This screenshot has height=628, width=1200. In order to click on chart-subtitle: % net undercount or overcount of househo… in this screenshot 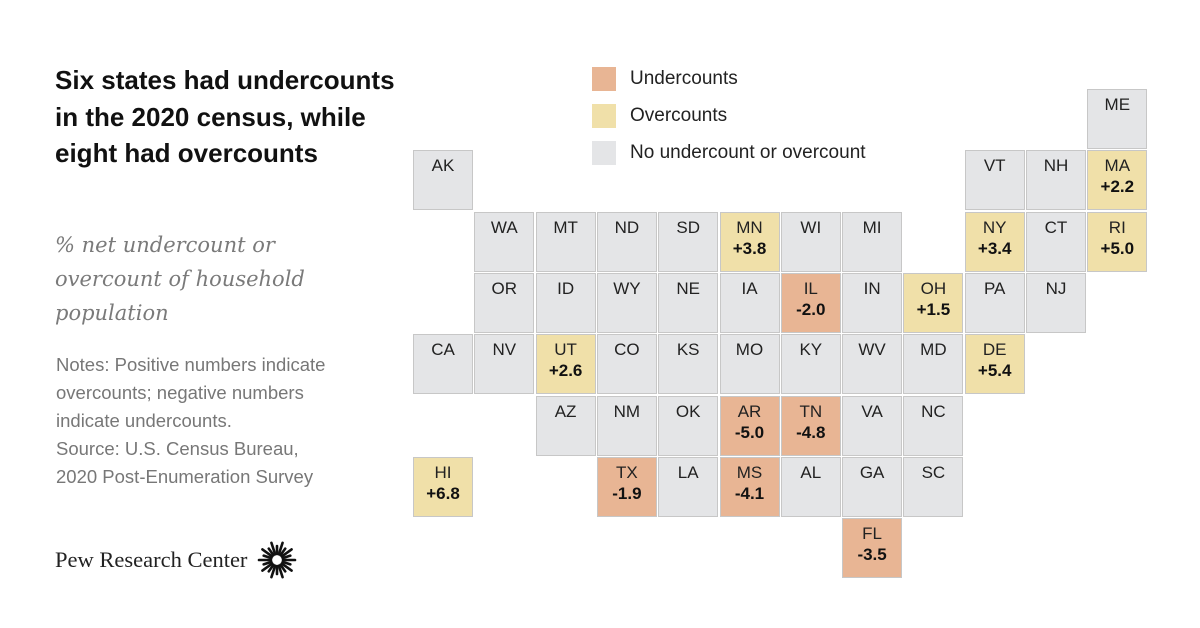, I will do `click(180, 279)`.